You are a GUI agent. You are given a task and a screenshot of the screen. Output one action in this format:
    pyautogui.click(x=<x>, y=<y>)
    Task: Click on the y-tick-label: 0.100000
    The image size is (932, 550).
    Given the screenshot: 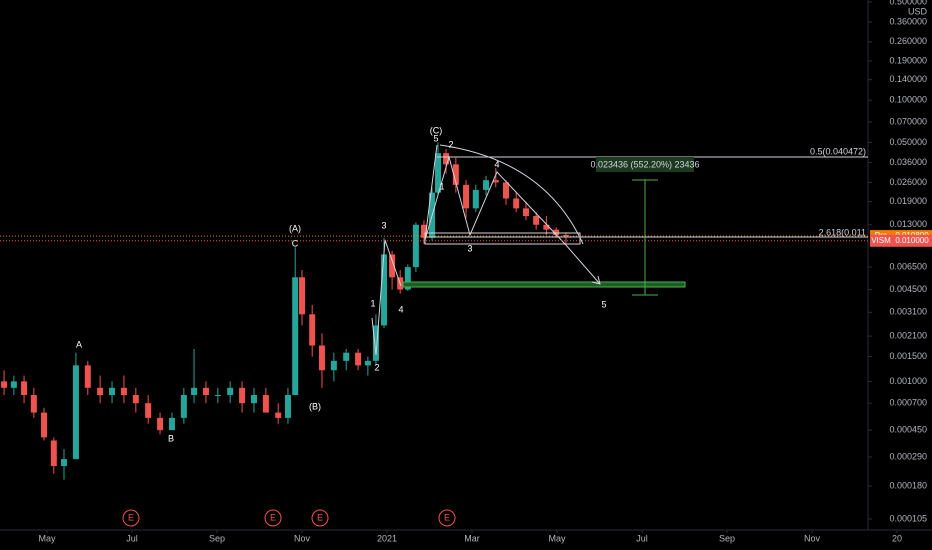 What is the action you would take?
    pyautogui.click(x=908, y=100)
    